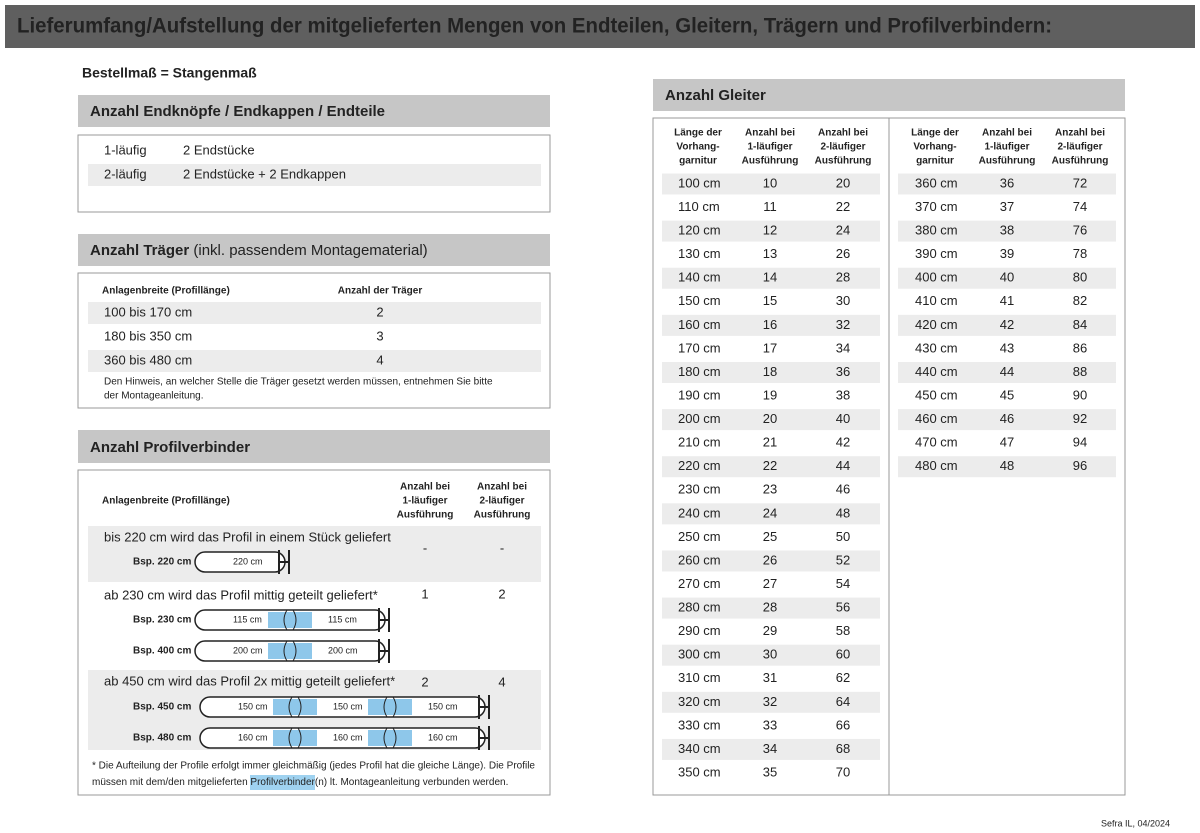  Describe the element at coordinates (843, 465) in the screenshot. I see `cell: 44` at that location.